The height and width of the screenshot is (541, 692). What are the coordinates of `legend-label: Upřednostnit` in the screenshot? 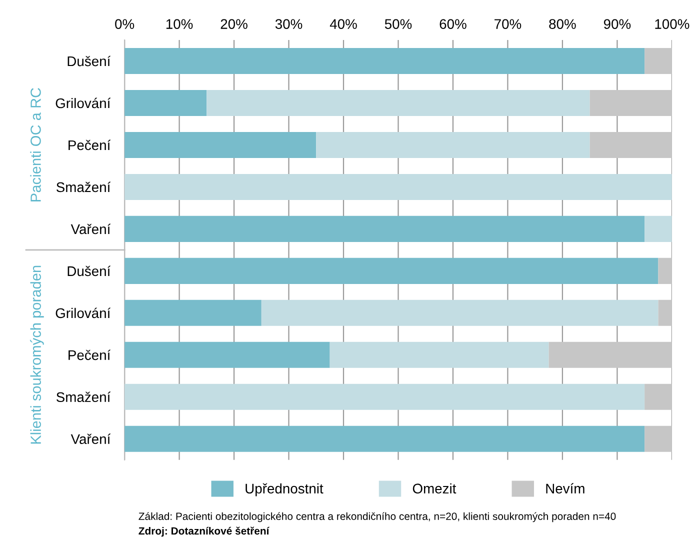 It's located at (285, 489).